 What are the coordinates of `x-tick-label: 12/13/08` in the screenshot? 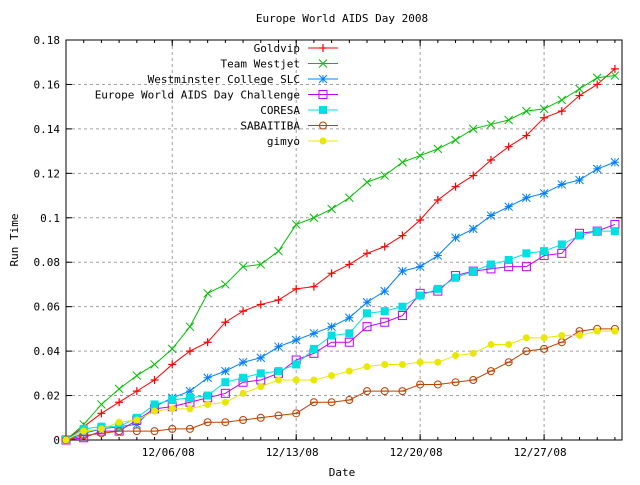 It's located at (292, 452).